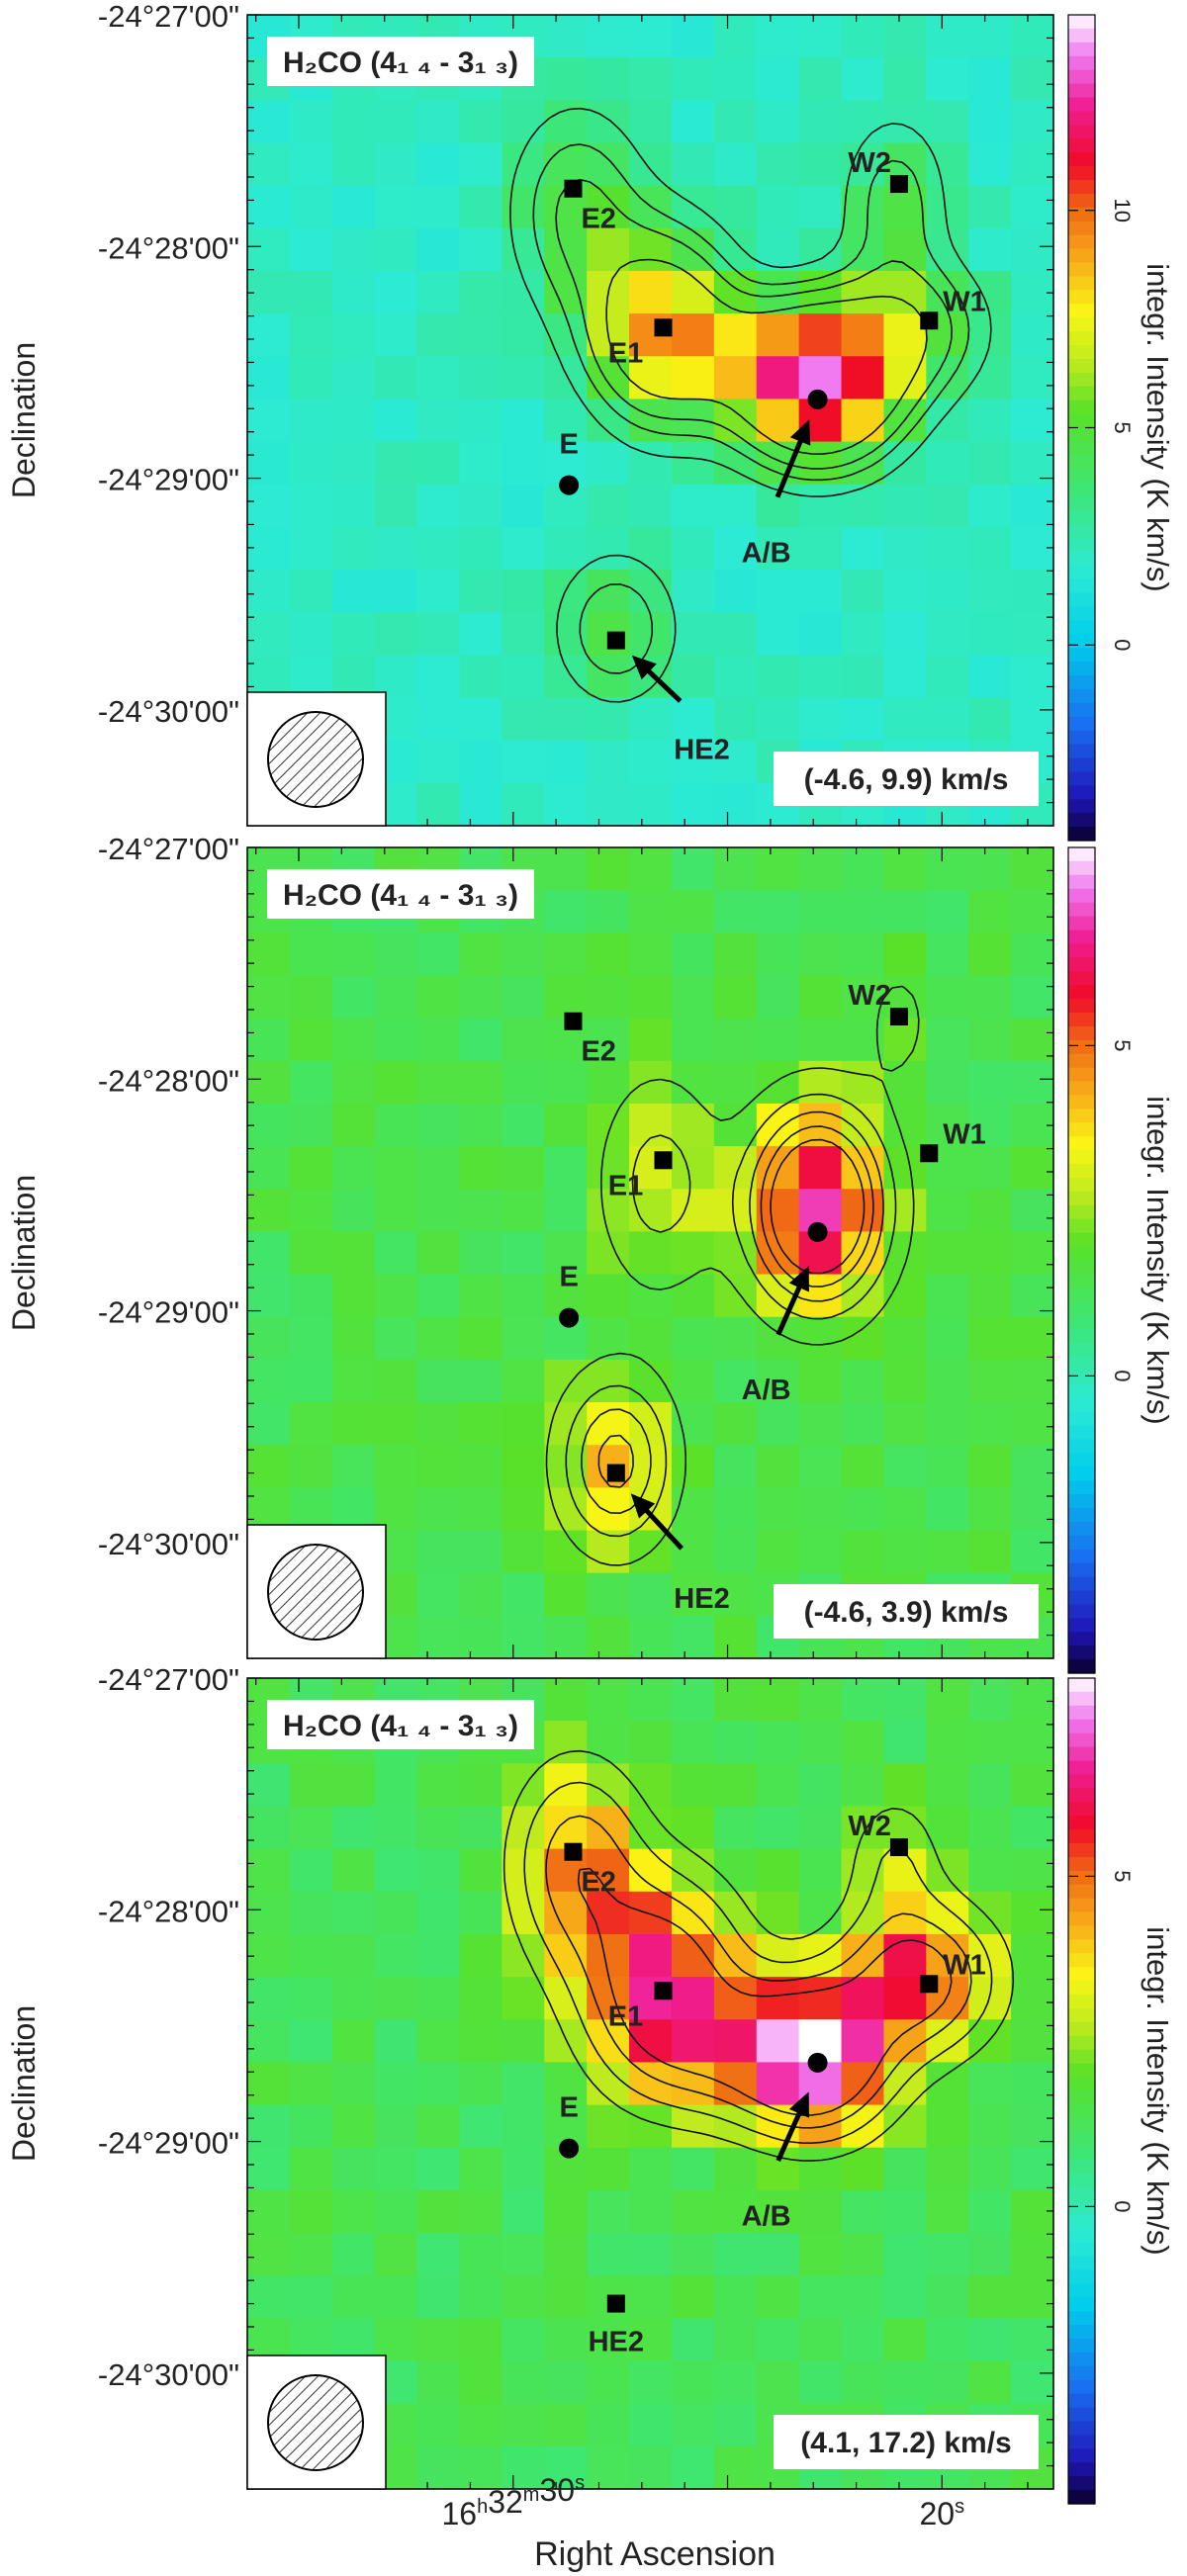 Image resolution: width=1187 pixels, height=2576 pixels. I want to click on colorbar-tick-label: 0, so click(1122, 2206).